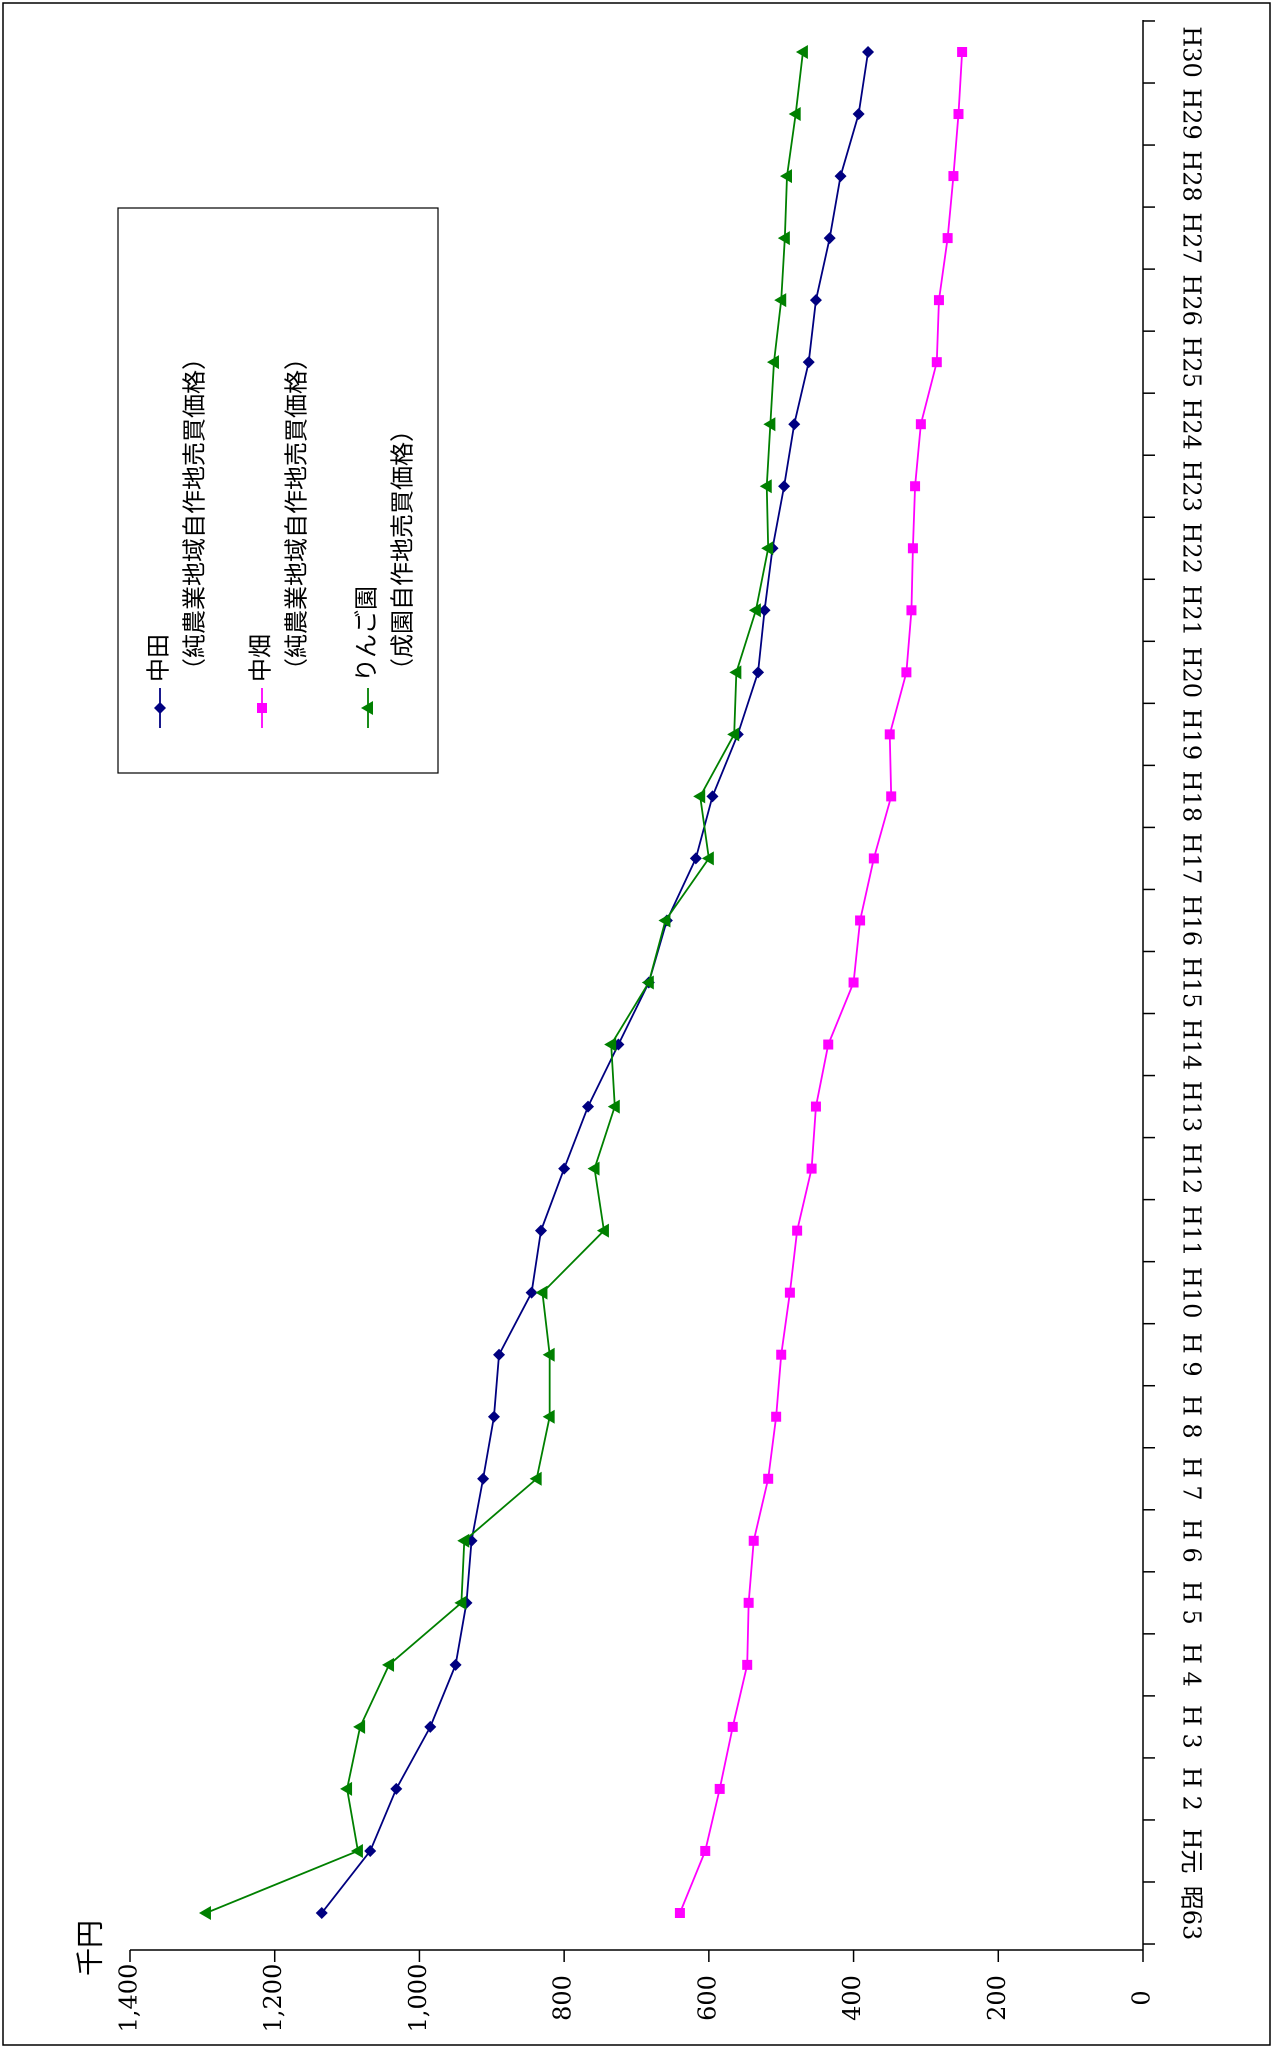 This screenshot has width=1273, height=2048. I want to click on category-label: H25, so click(1192, 361).